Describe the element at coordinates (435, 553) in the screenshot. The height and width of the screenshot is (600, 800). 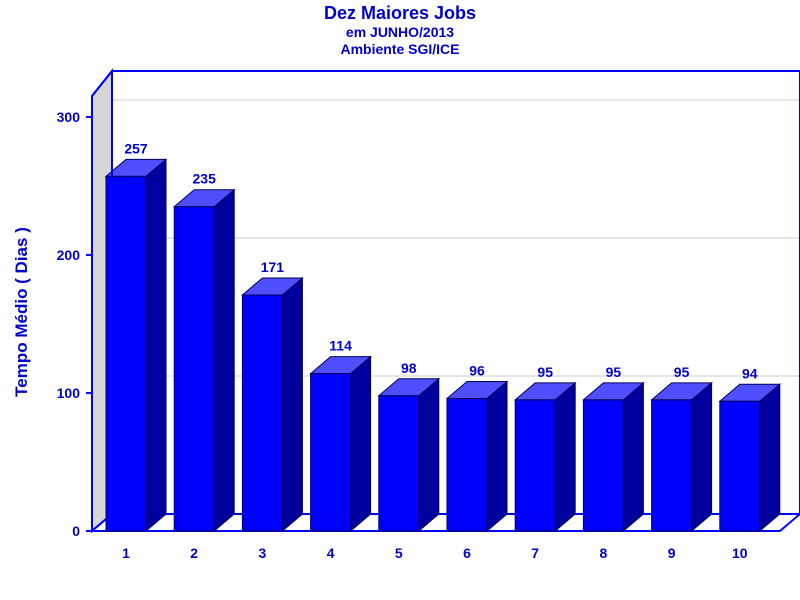
I see `x-axis: 1 2 3 4 5 6 7 8 9 10` at that location.